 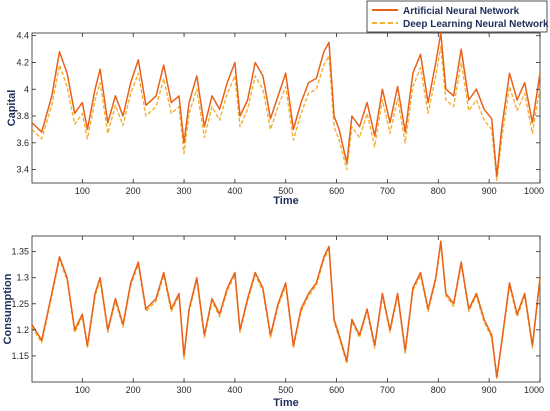 I want to click on capital-x-tick-label: 500, so click(x=285, y=191).